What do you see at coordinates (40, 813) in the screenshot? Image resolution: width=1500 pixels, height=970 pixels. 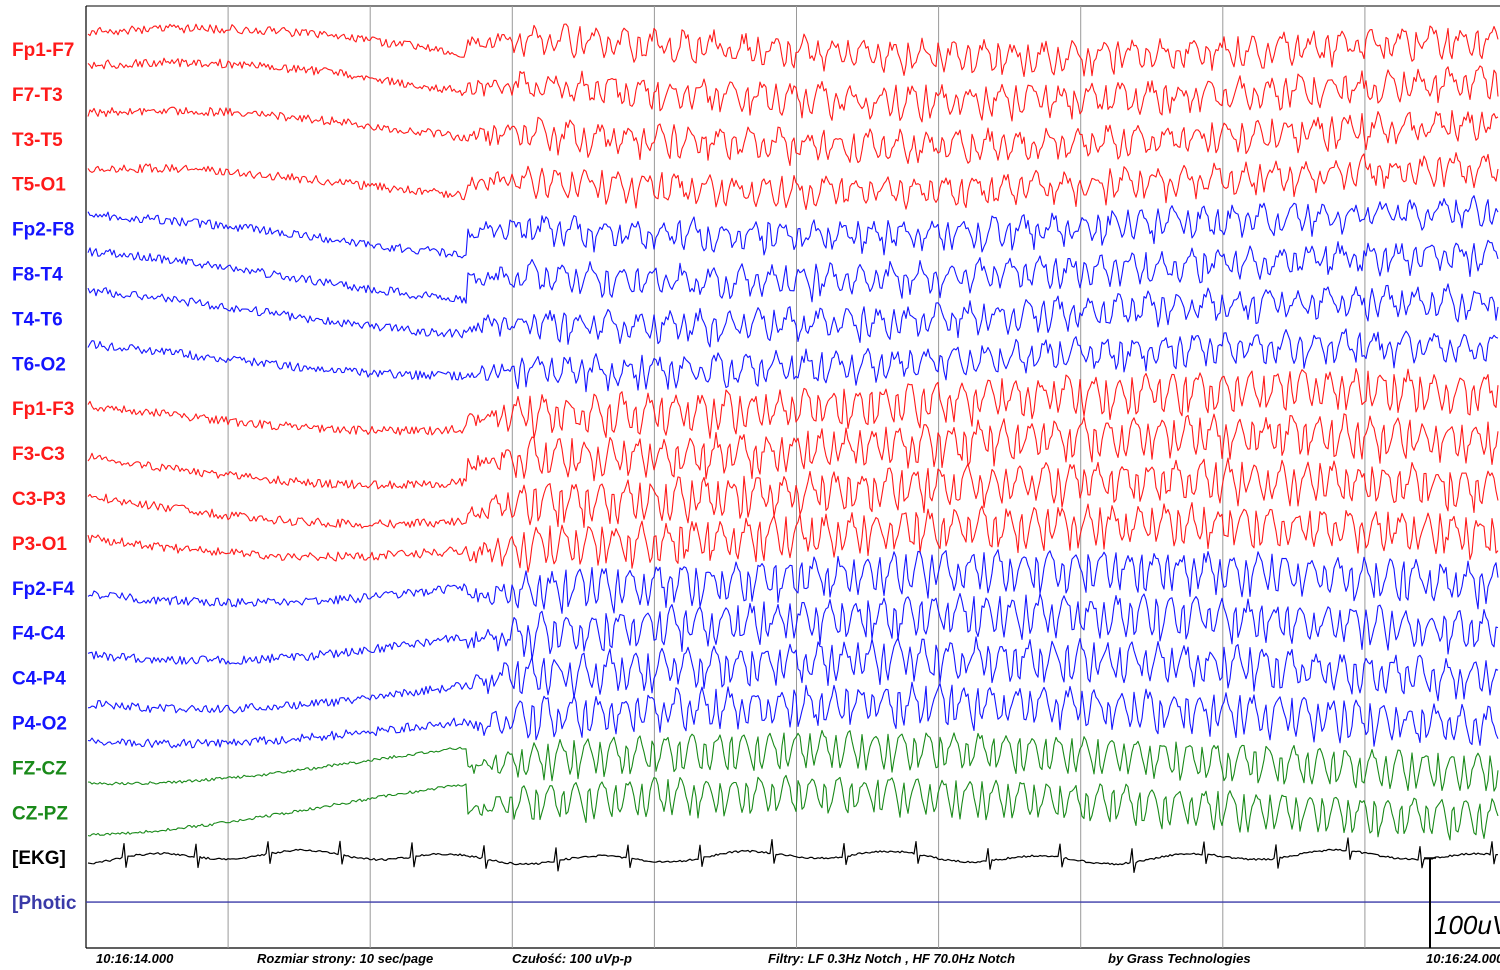 I see `channel-label: CZ-PZ` at bounding box center [40, 813].